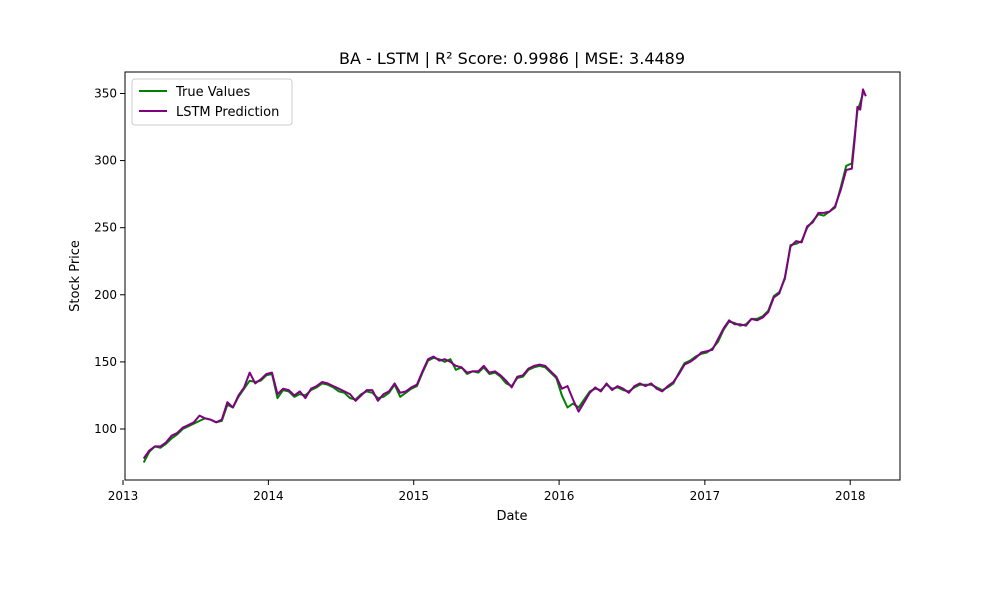 The height and width of the screenshot is (600, 1000). What do you see at coordinates (705, 496) in the screenshot?
I see `x-tick-label: 2017` at bounding box center [705, 496].